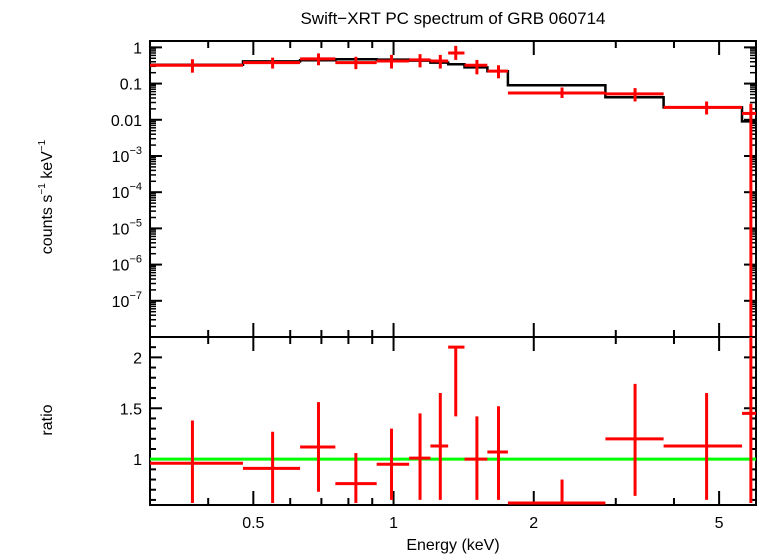 Image resolution: width=758 pixels, height=556 pixels. Describe the element at coordinates (137, 358) in the screenshot. I see `y-tick-label: 2` at that location.